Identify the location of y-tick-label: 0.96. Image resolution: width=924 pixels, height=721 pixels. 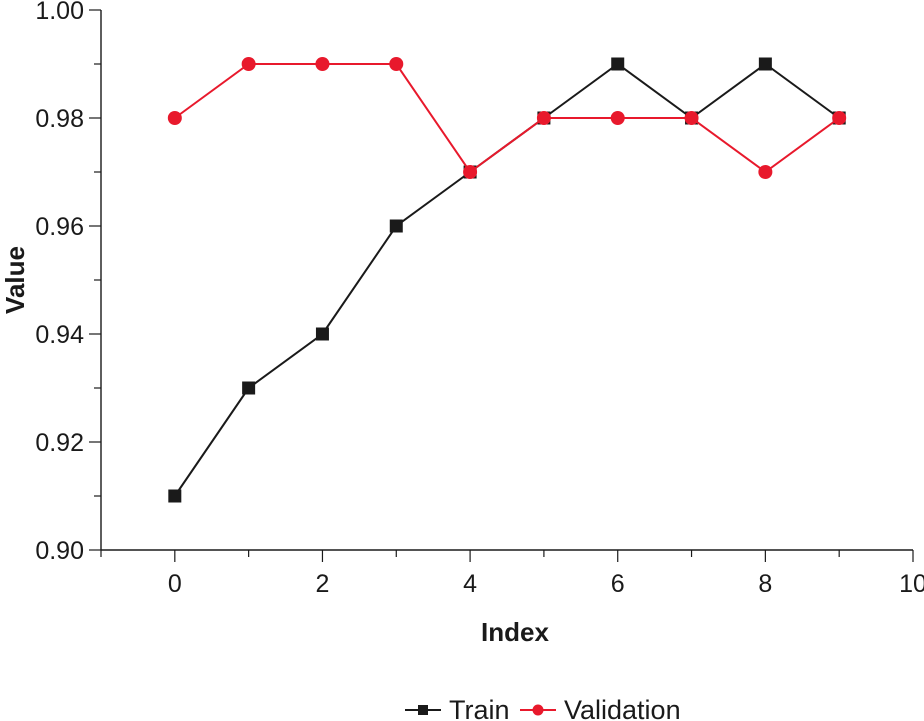
(59, 227).